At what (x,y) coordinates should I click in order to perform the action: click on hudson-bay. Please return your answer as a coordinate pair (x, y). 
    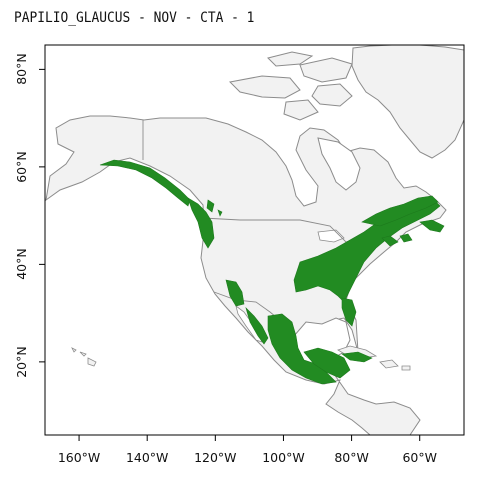
    Looking at the image, I should click on (339, 164).